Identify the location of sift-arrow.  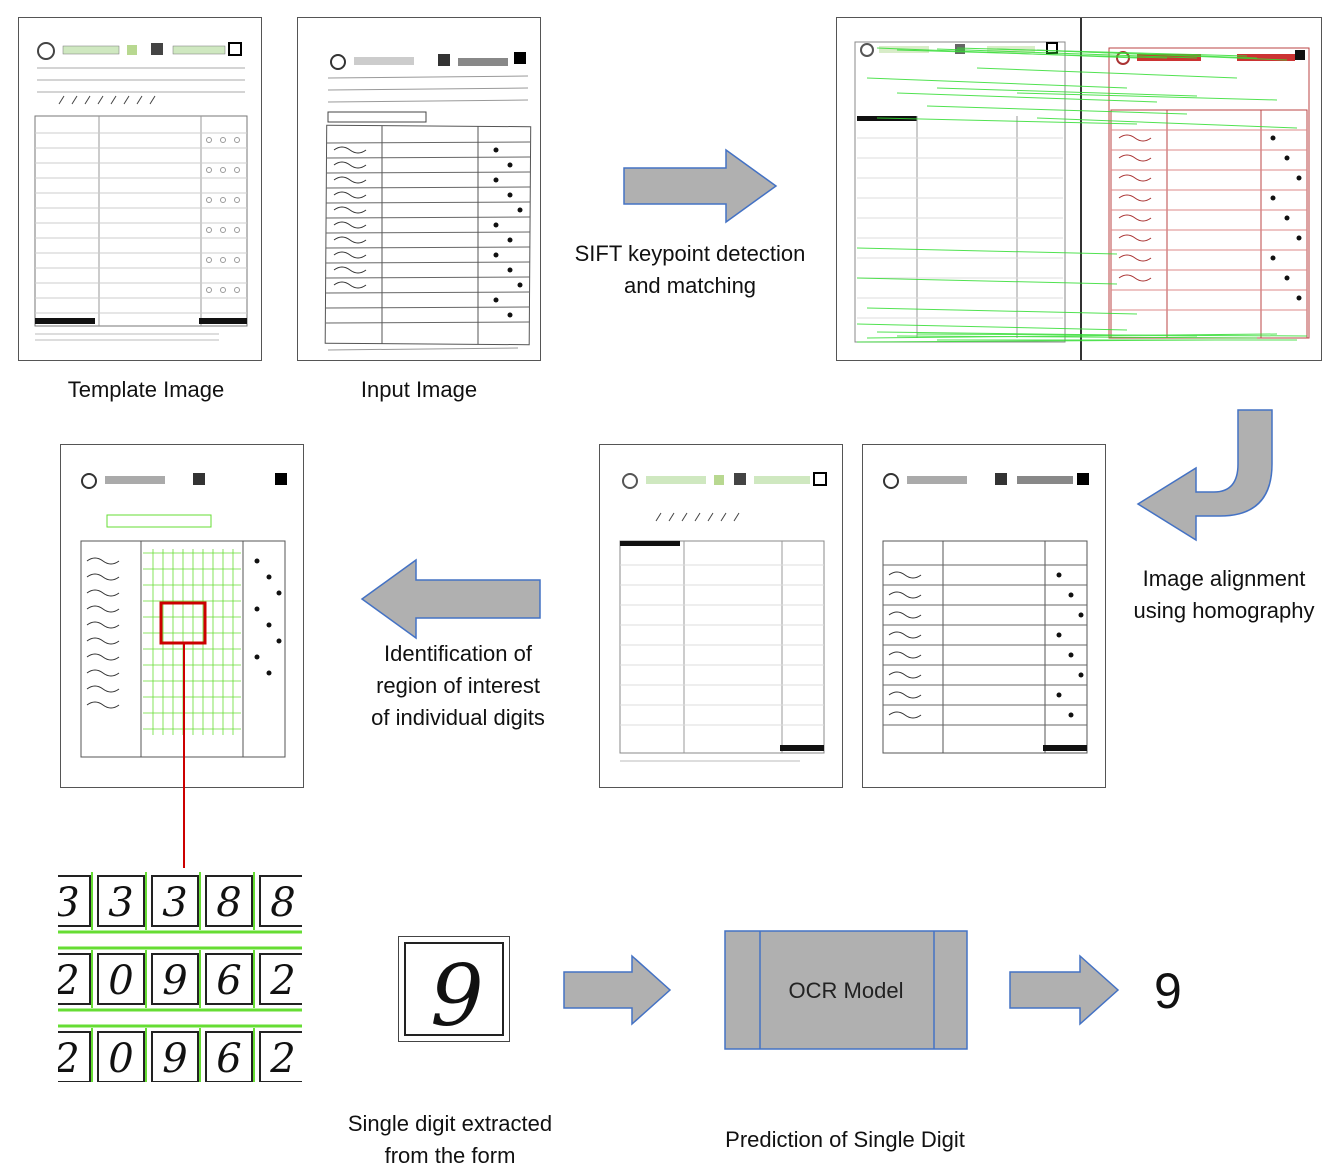
(700, 186).